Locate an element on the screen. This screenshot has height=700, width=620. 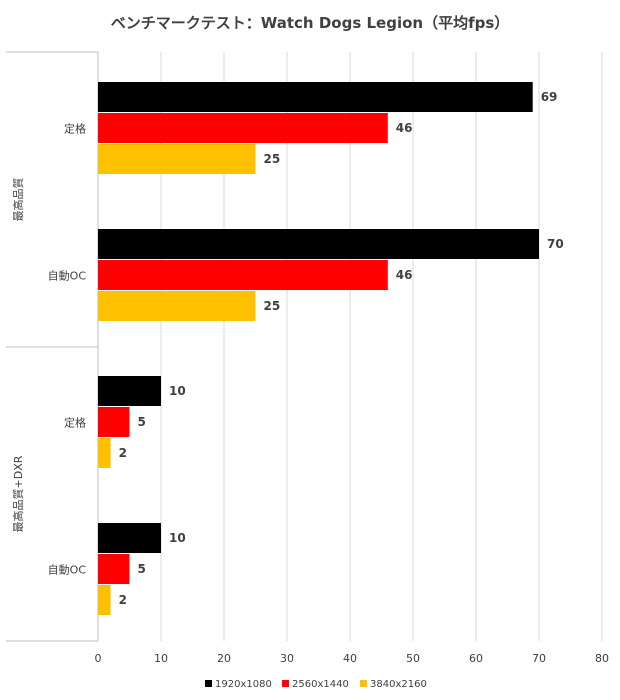
data-label: 70 is located at coordinates (555, 244).